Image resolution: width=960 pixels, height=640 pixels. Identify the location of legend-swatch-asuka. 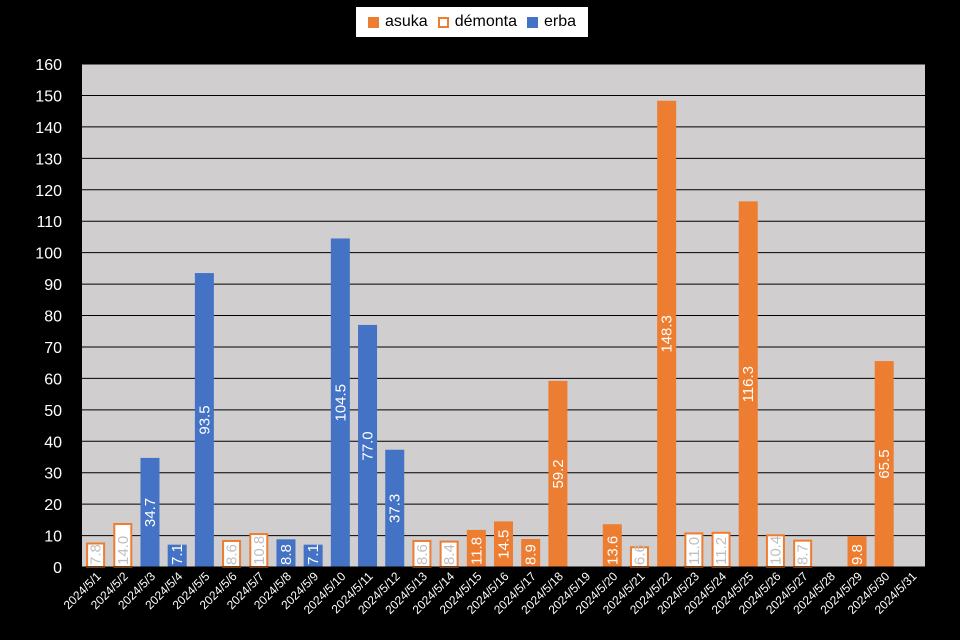
(373, 22).